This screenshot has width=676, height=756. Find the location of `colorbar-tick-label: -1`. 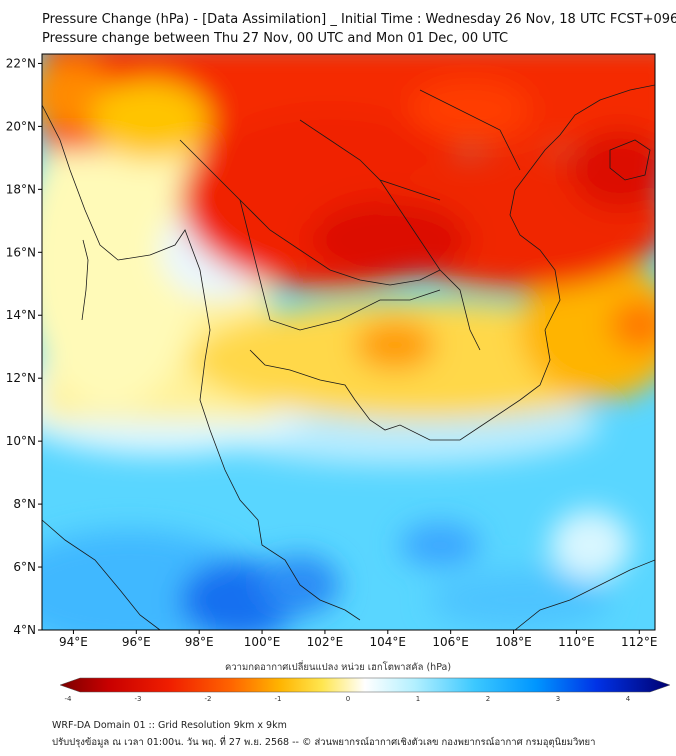

colorbar-tick-label: -1 is located at coordinates (278, 699).